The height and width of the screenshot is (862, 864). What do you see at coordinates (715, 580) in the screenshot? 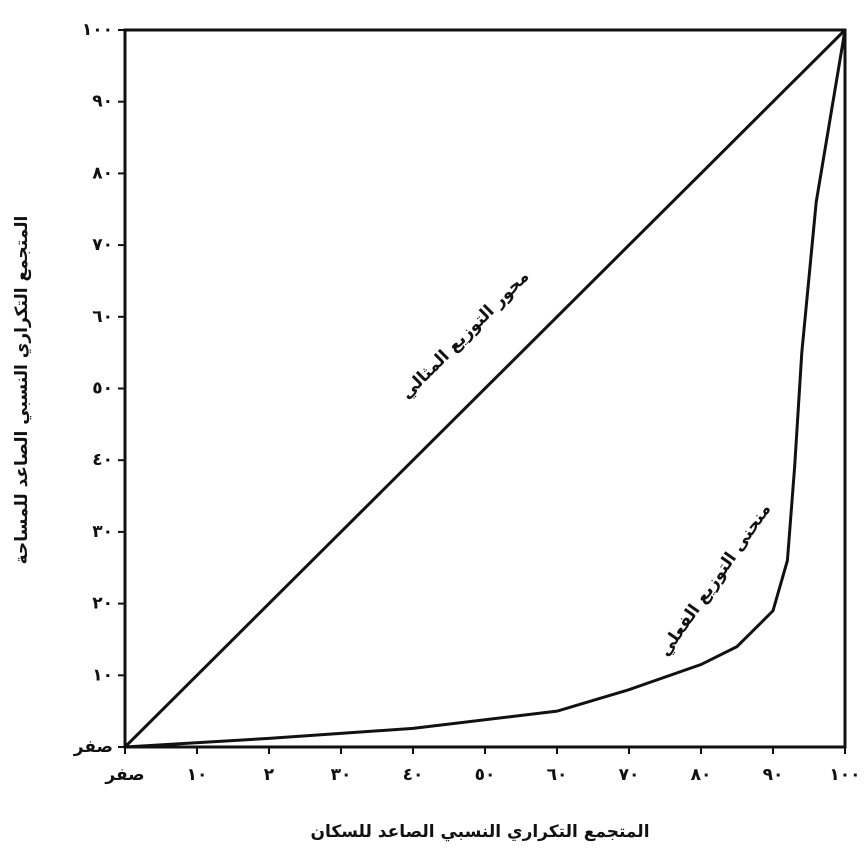
I see `annotation: منحنى التوزيع الفعلي` at bounding box center [715, 580].